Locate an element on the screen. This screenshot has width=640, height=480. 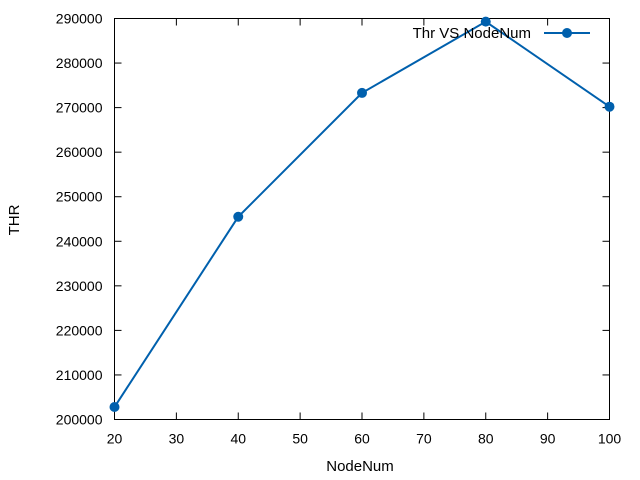
y-tick-label: 270000 is located at coordinates (79, 108).